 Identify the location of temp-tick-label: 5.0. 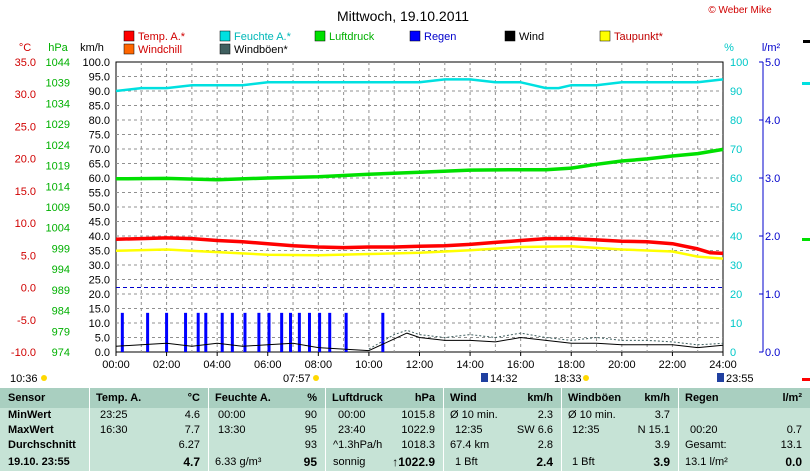
(28, 256).